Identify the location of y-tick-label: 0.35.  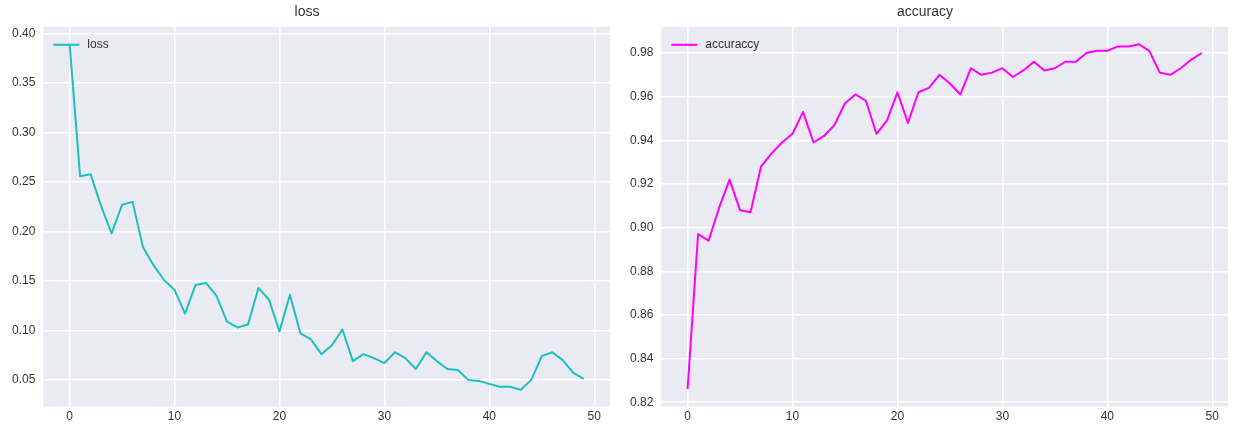
(24, 82).